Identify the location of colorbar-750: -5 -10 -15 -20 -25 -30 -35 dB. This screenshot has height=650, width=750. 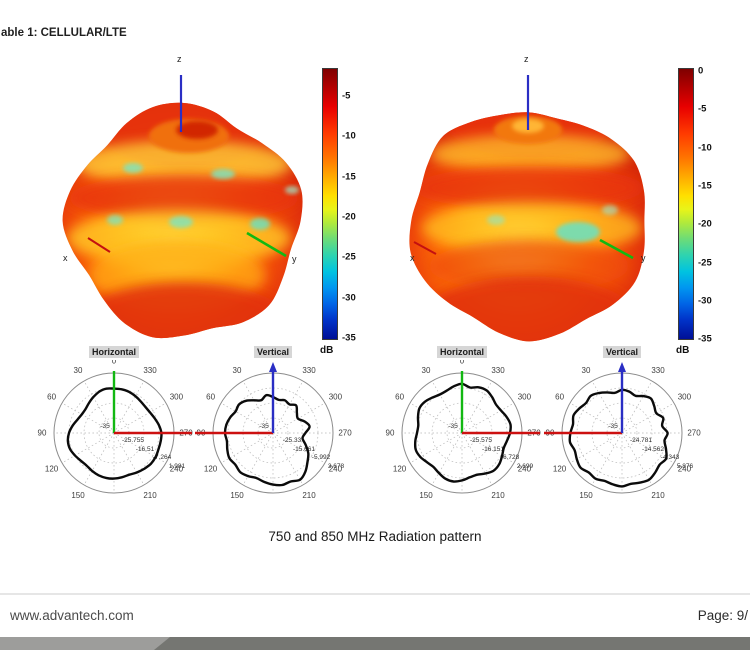
(338, 212).